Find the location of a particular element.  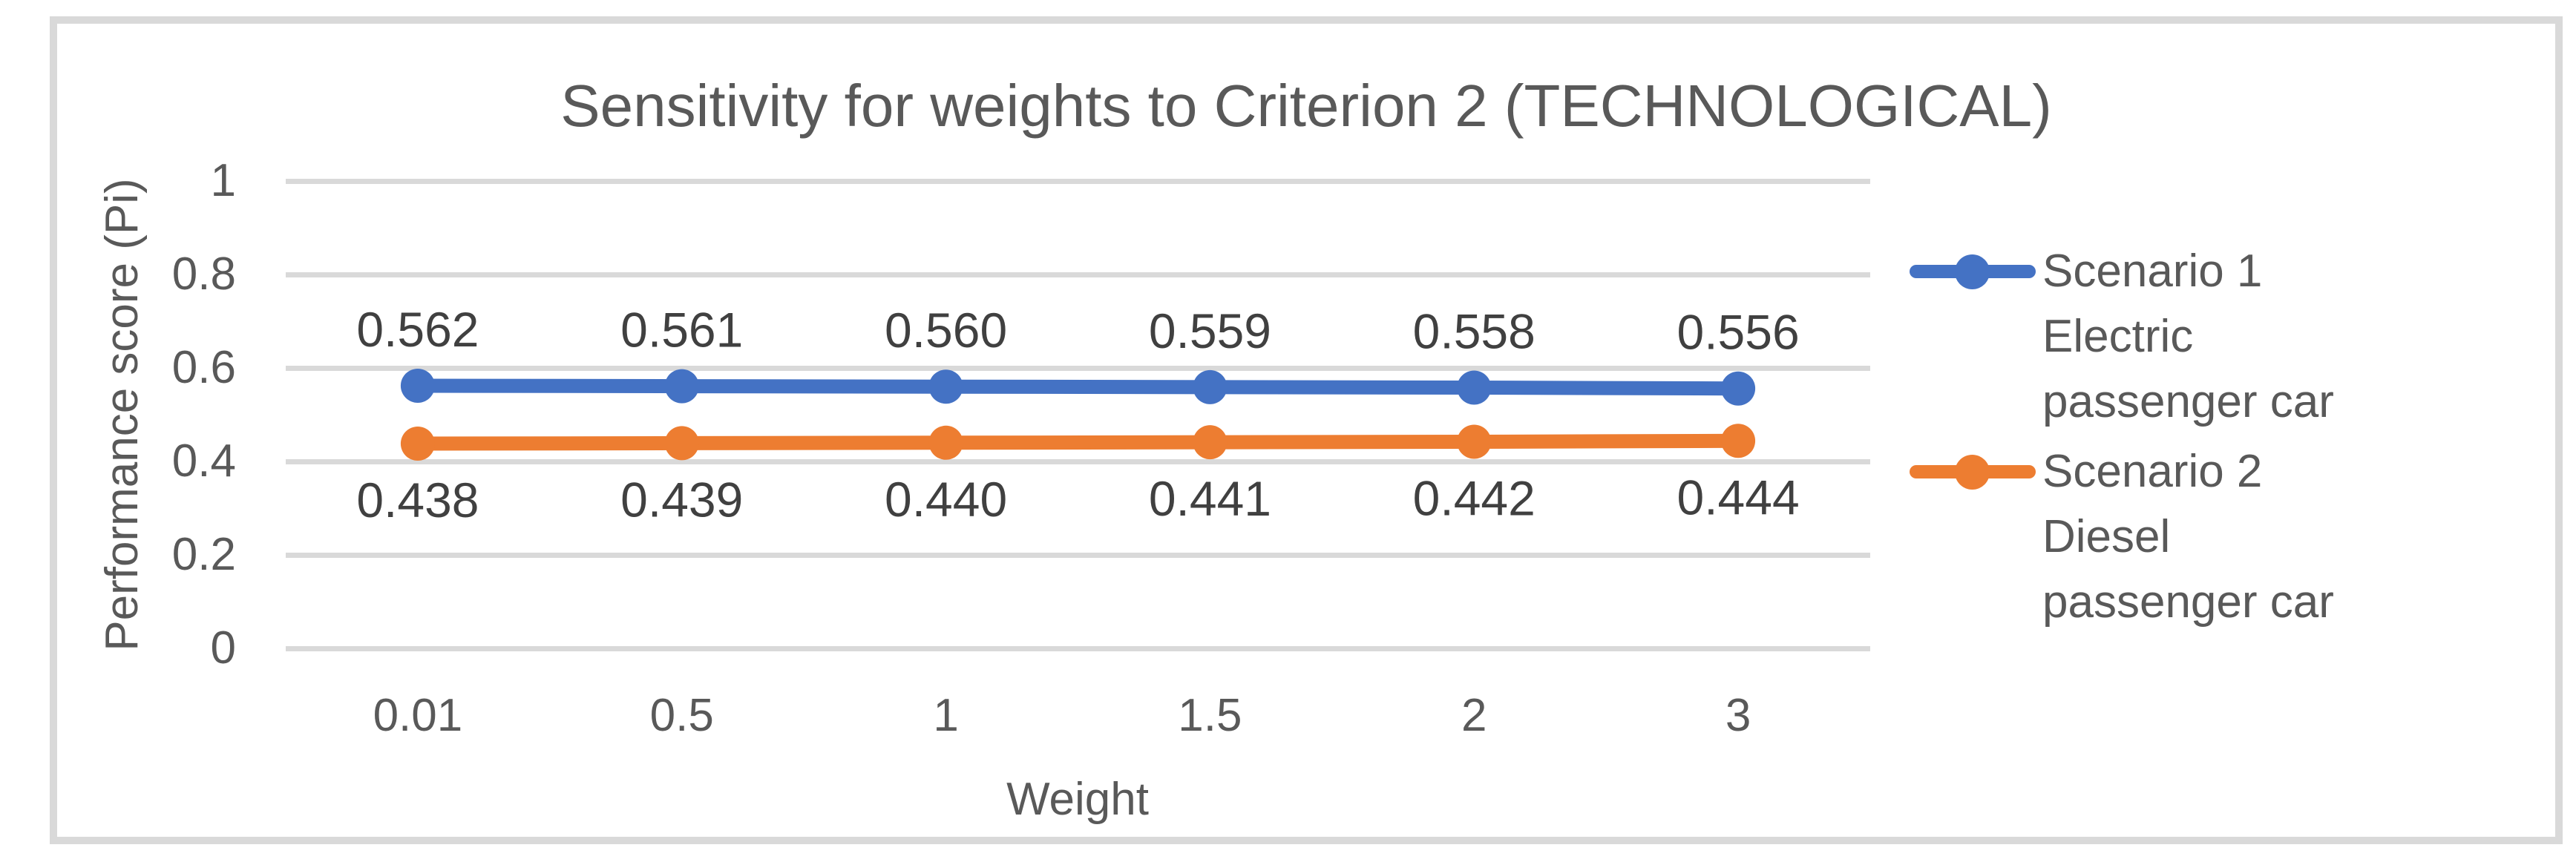

legend-label-line: Diesel is located at coordinates (2106, 536).